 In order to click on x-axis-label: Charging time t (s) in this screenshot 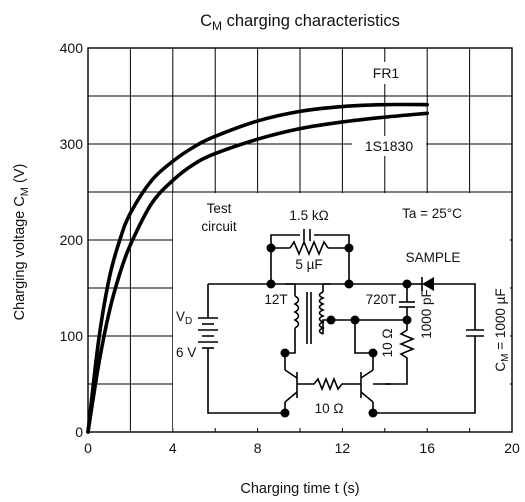, I will do `click(299, 489)`.